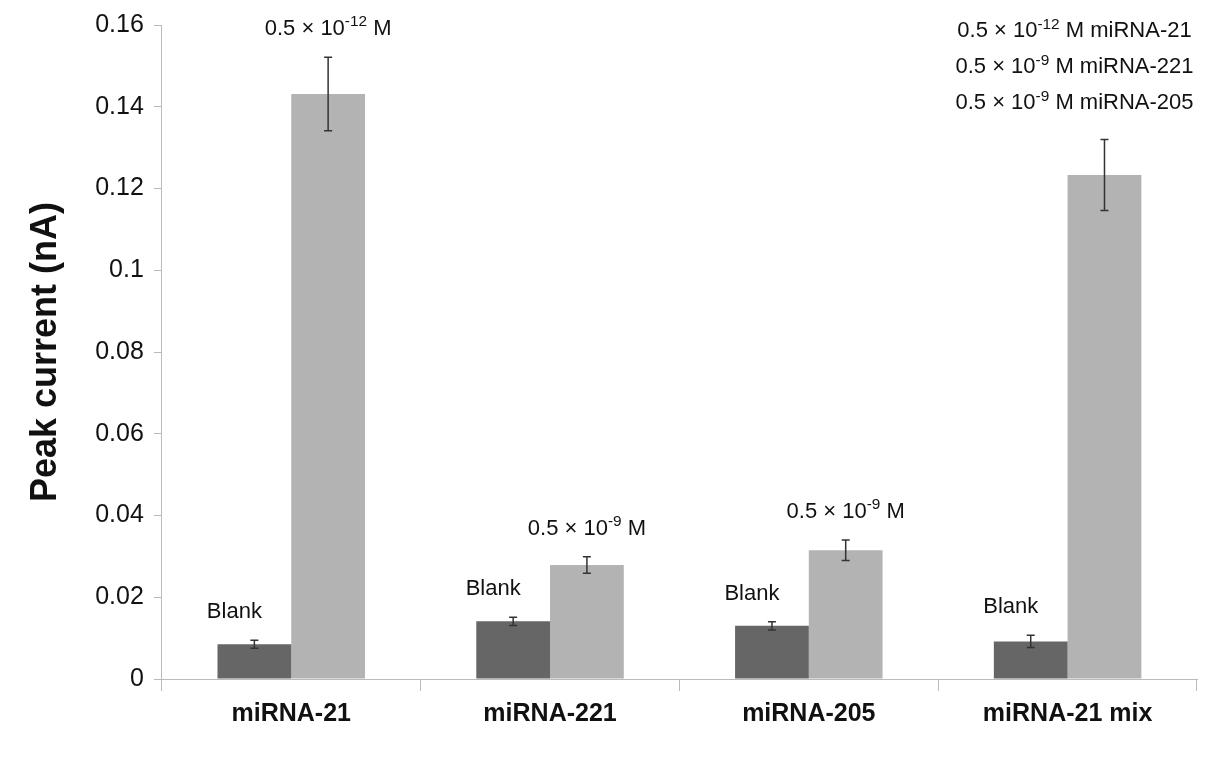  What do you see at coordinates (126, 268) in the screenshot?
I see `y-tick-label: 0.1` at bounding box center [126, 268].